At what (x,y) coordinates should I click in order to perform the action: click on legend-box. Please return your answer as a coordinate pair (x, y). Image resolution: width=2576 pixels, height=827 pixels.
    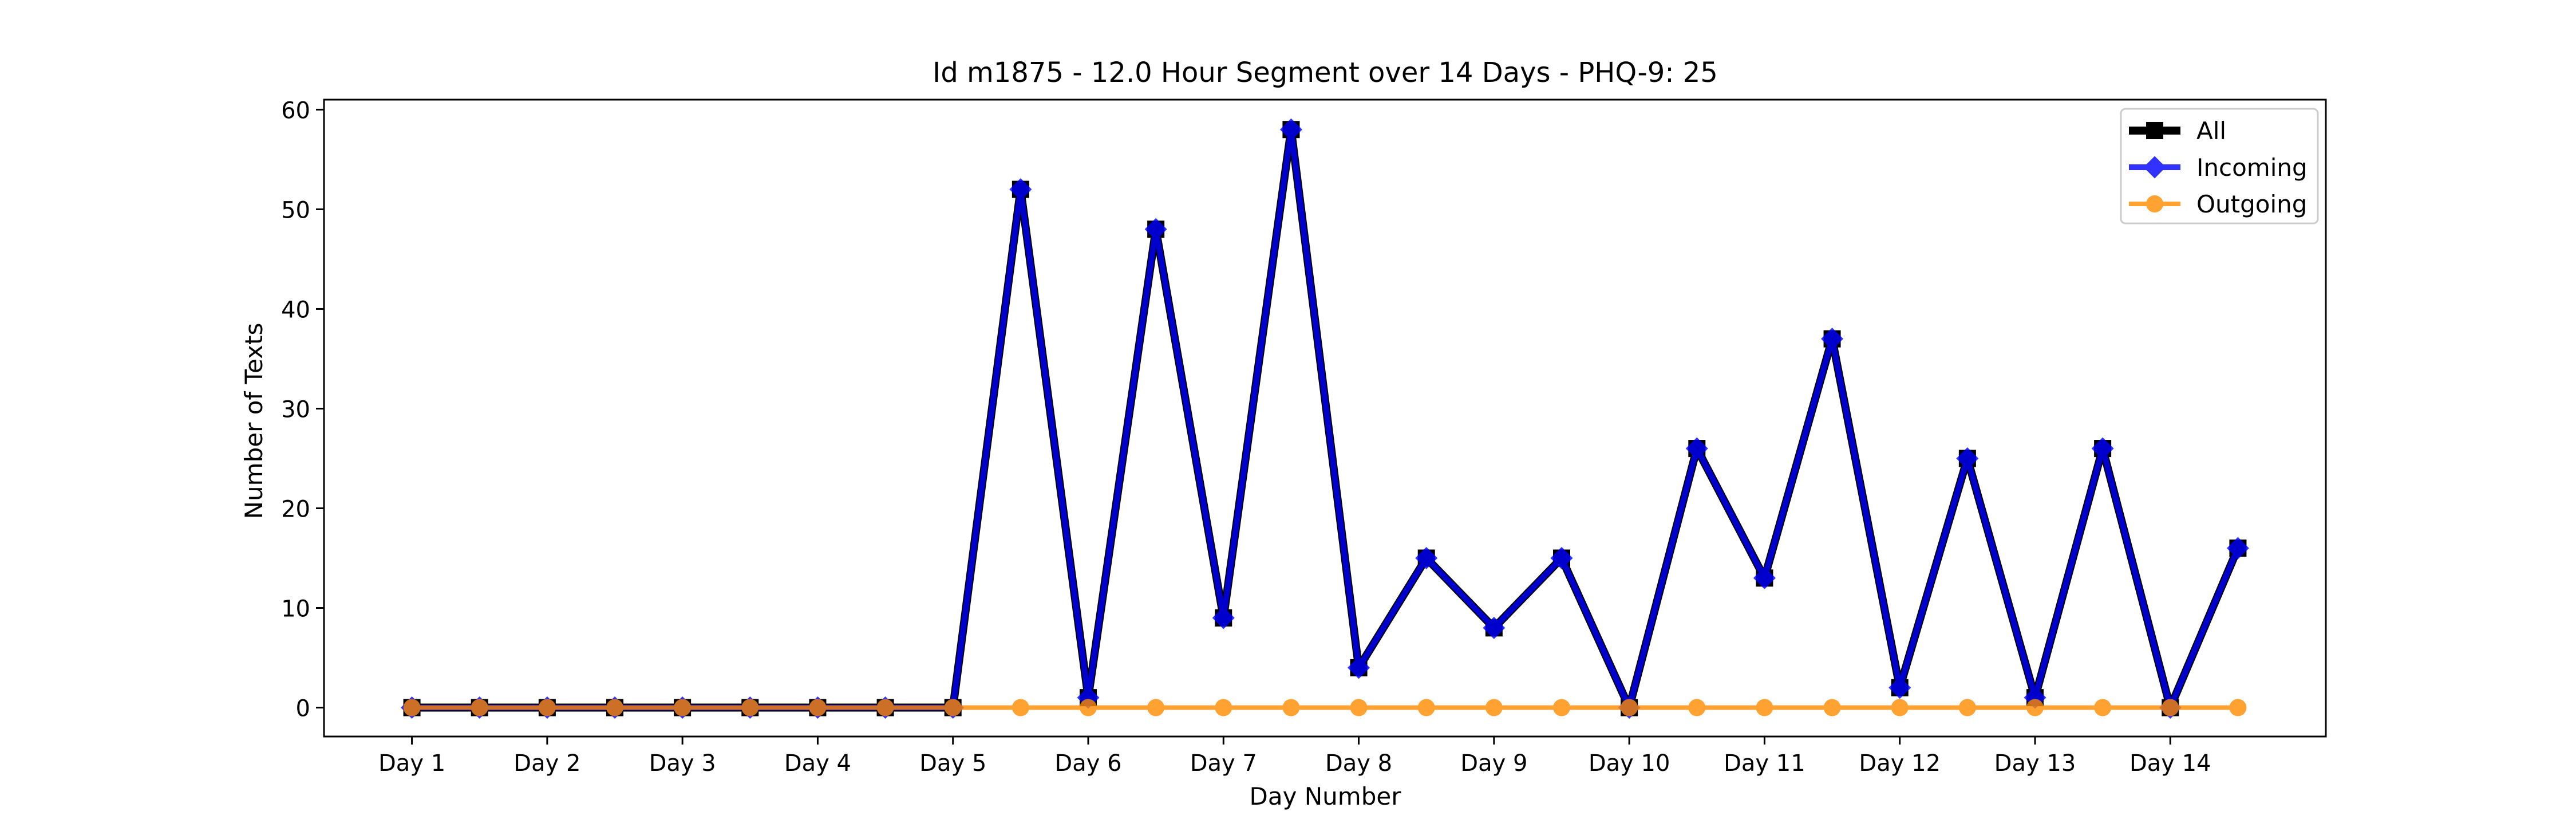
    Looking at the image, I should click on (2219, 166).